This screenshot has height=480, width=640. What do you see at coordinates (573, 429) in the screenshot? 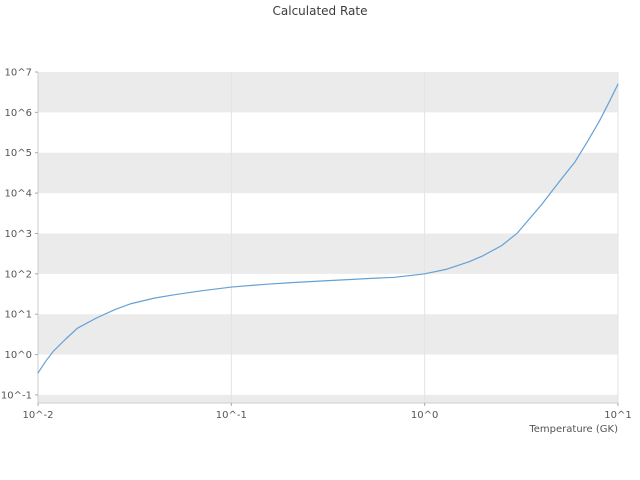
I see `x-axis-label: Temperature (GK)` at bounding box center [573, 429].